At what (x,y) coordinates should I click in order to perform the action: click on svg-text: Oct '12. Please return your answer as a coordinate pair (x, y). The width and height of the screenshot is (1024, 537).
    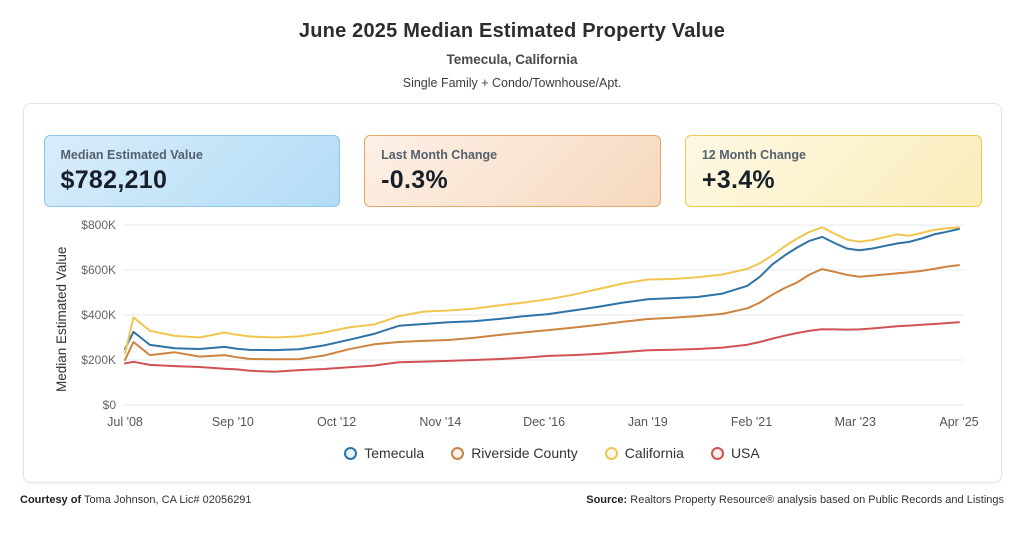
    Looking at the image, I should click on (336, 422).